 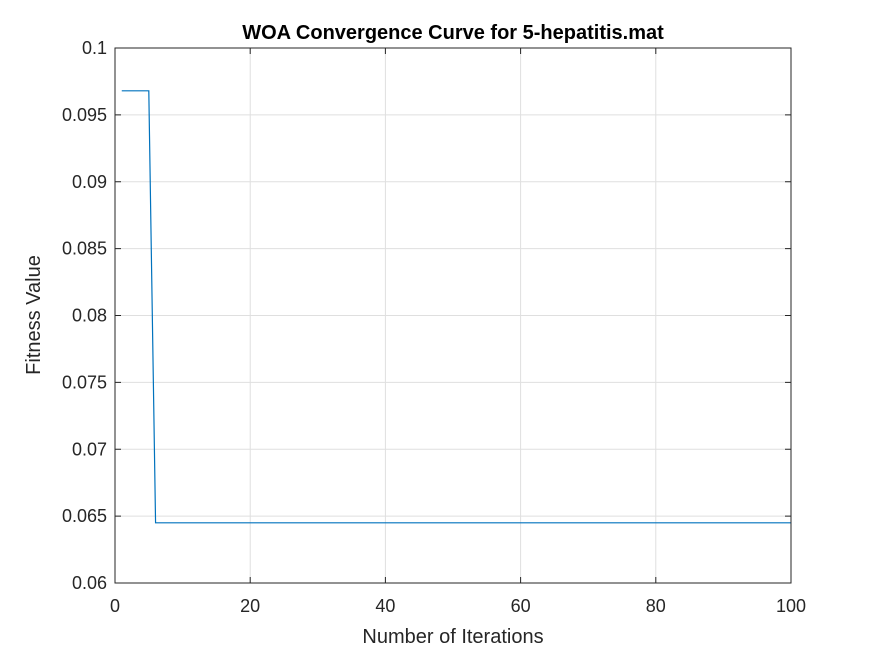 I want to click on y-tick-label: 0.07, so click(x=89, y=449).